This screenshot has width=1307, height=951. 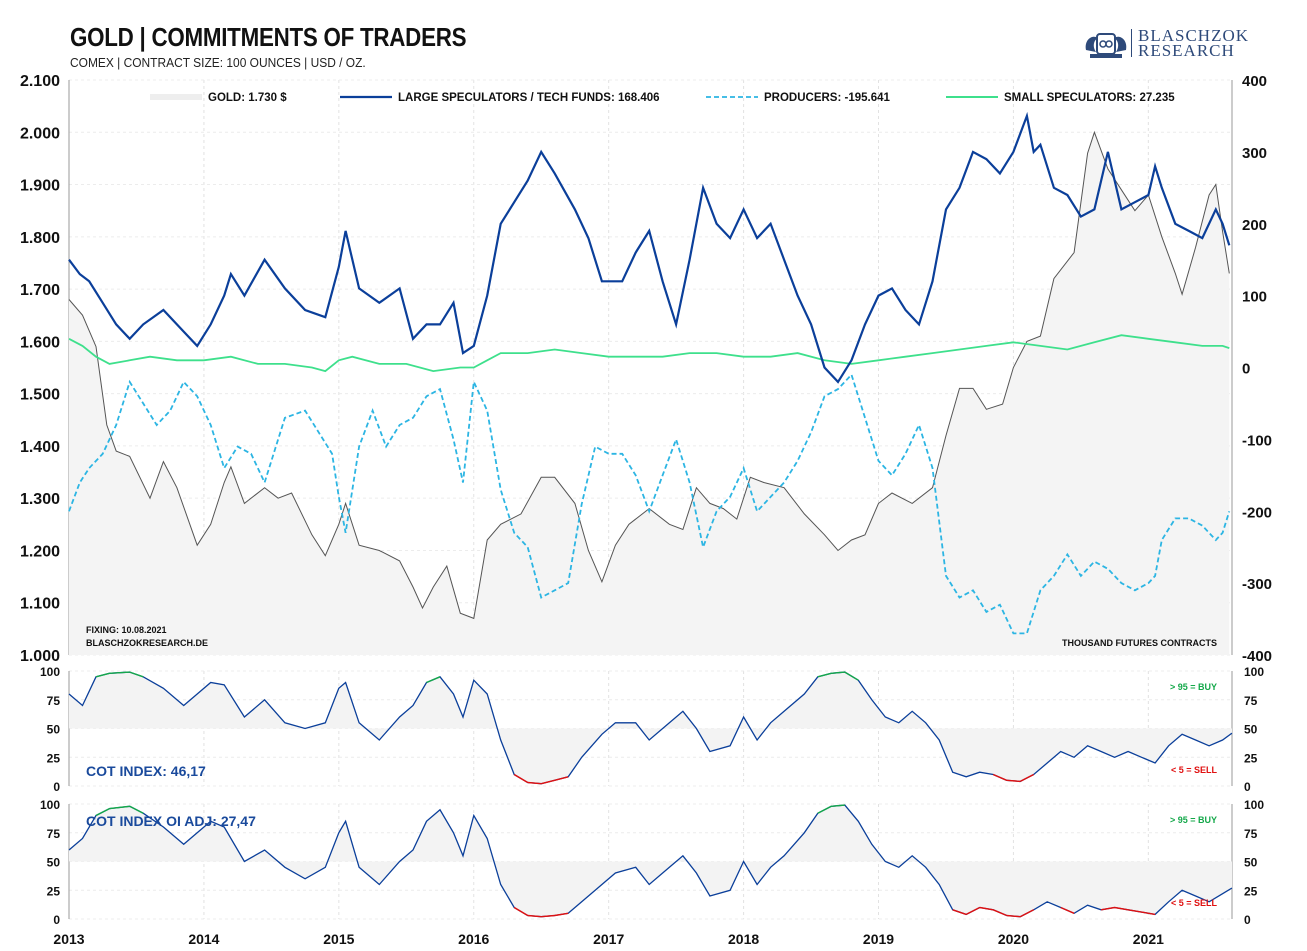 I want to click on left-axis-tick-label: 1.600, so click(x=40, y=342).